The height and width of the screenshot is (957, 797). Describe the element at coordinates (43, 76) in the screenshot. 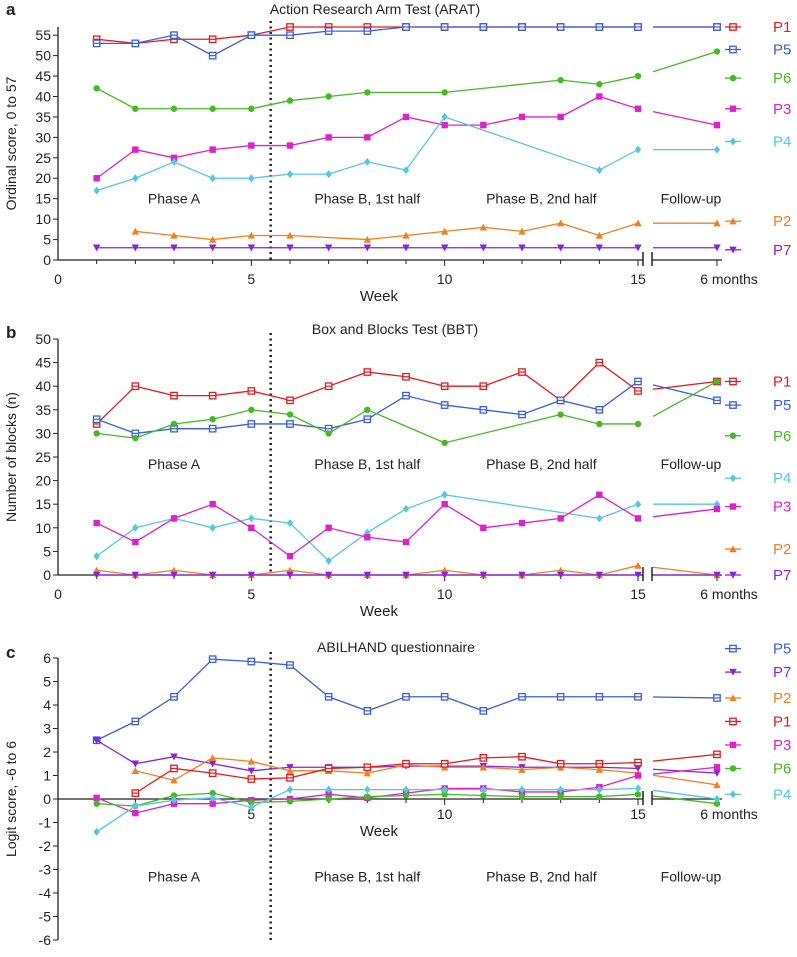

I see `y-tick-label: 45` at that location.